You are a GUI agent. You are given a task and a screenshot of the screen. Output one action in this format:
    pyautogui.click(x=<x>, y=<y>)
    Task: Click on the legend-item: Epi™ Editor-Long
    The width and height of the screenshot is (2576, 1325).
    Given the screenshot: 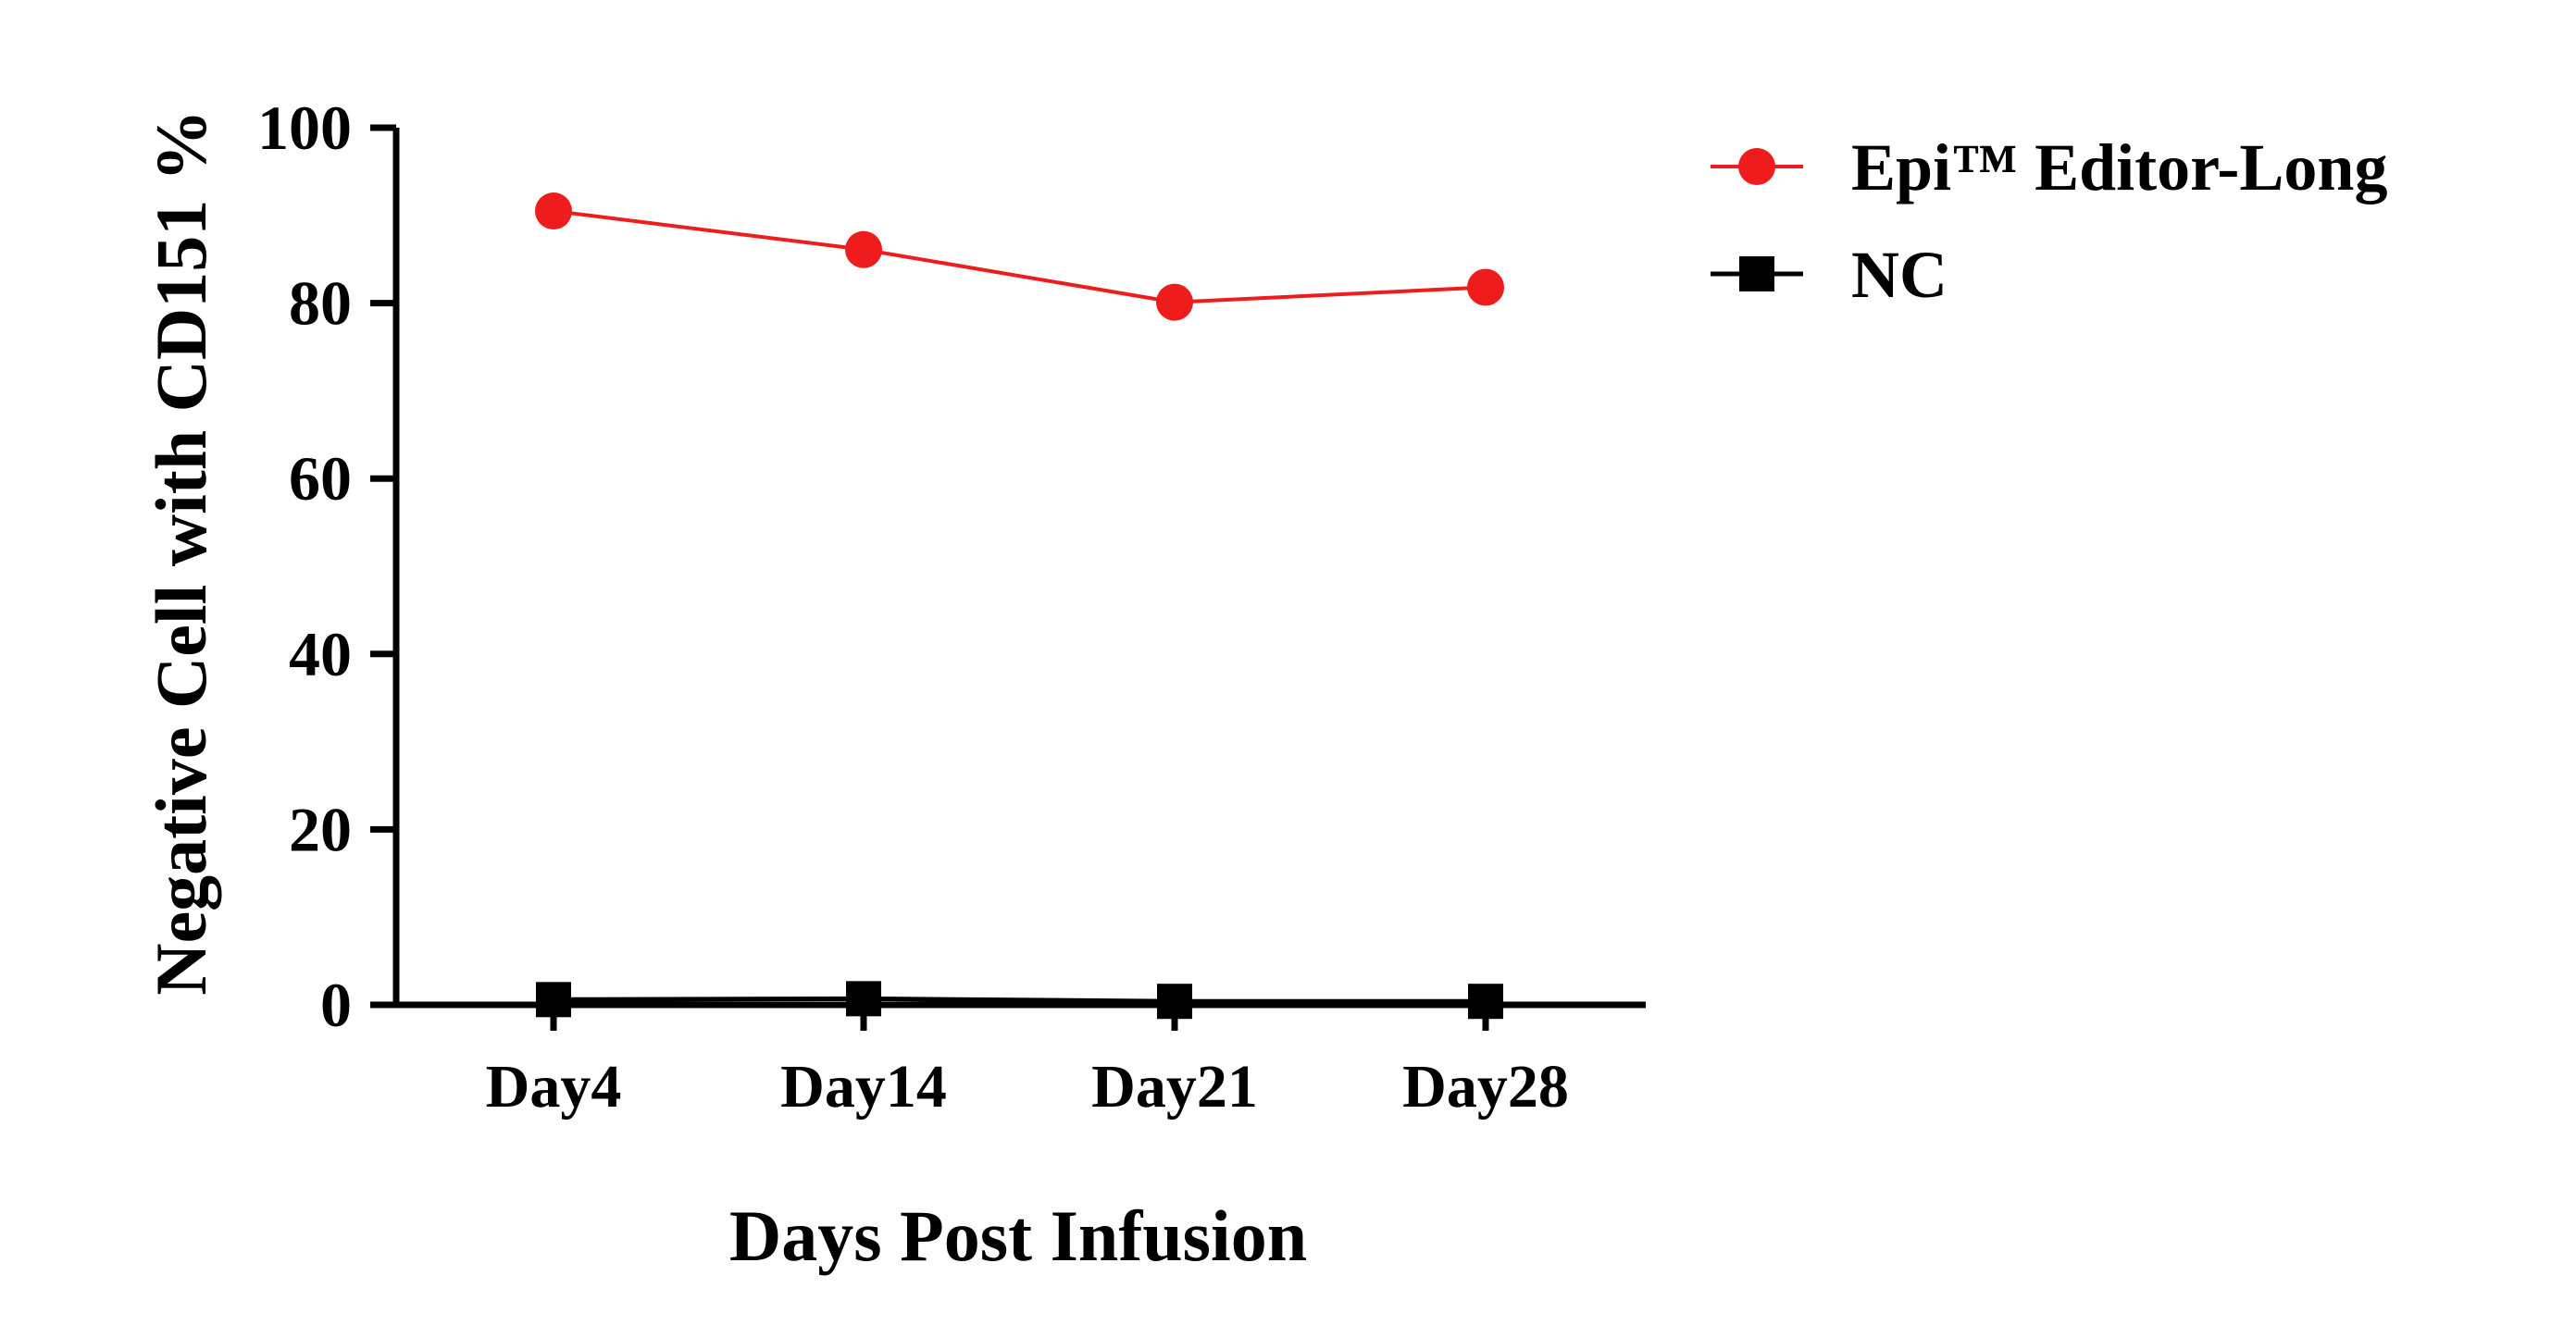 What is the action you would take?
    pyautogui.click(x=2049, y=167)
    